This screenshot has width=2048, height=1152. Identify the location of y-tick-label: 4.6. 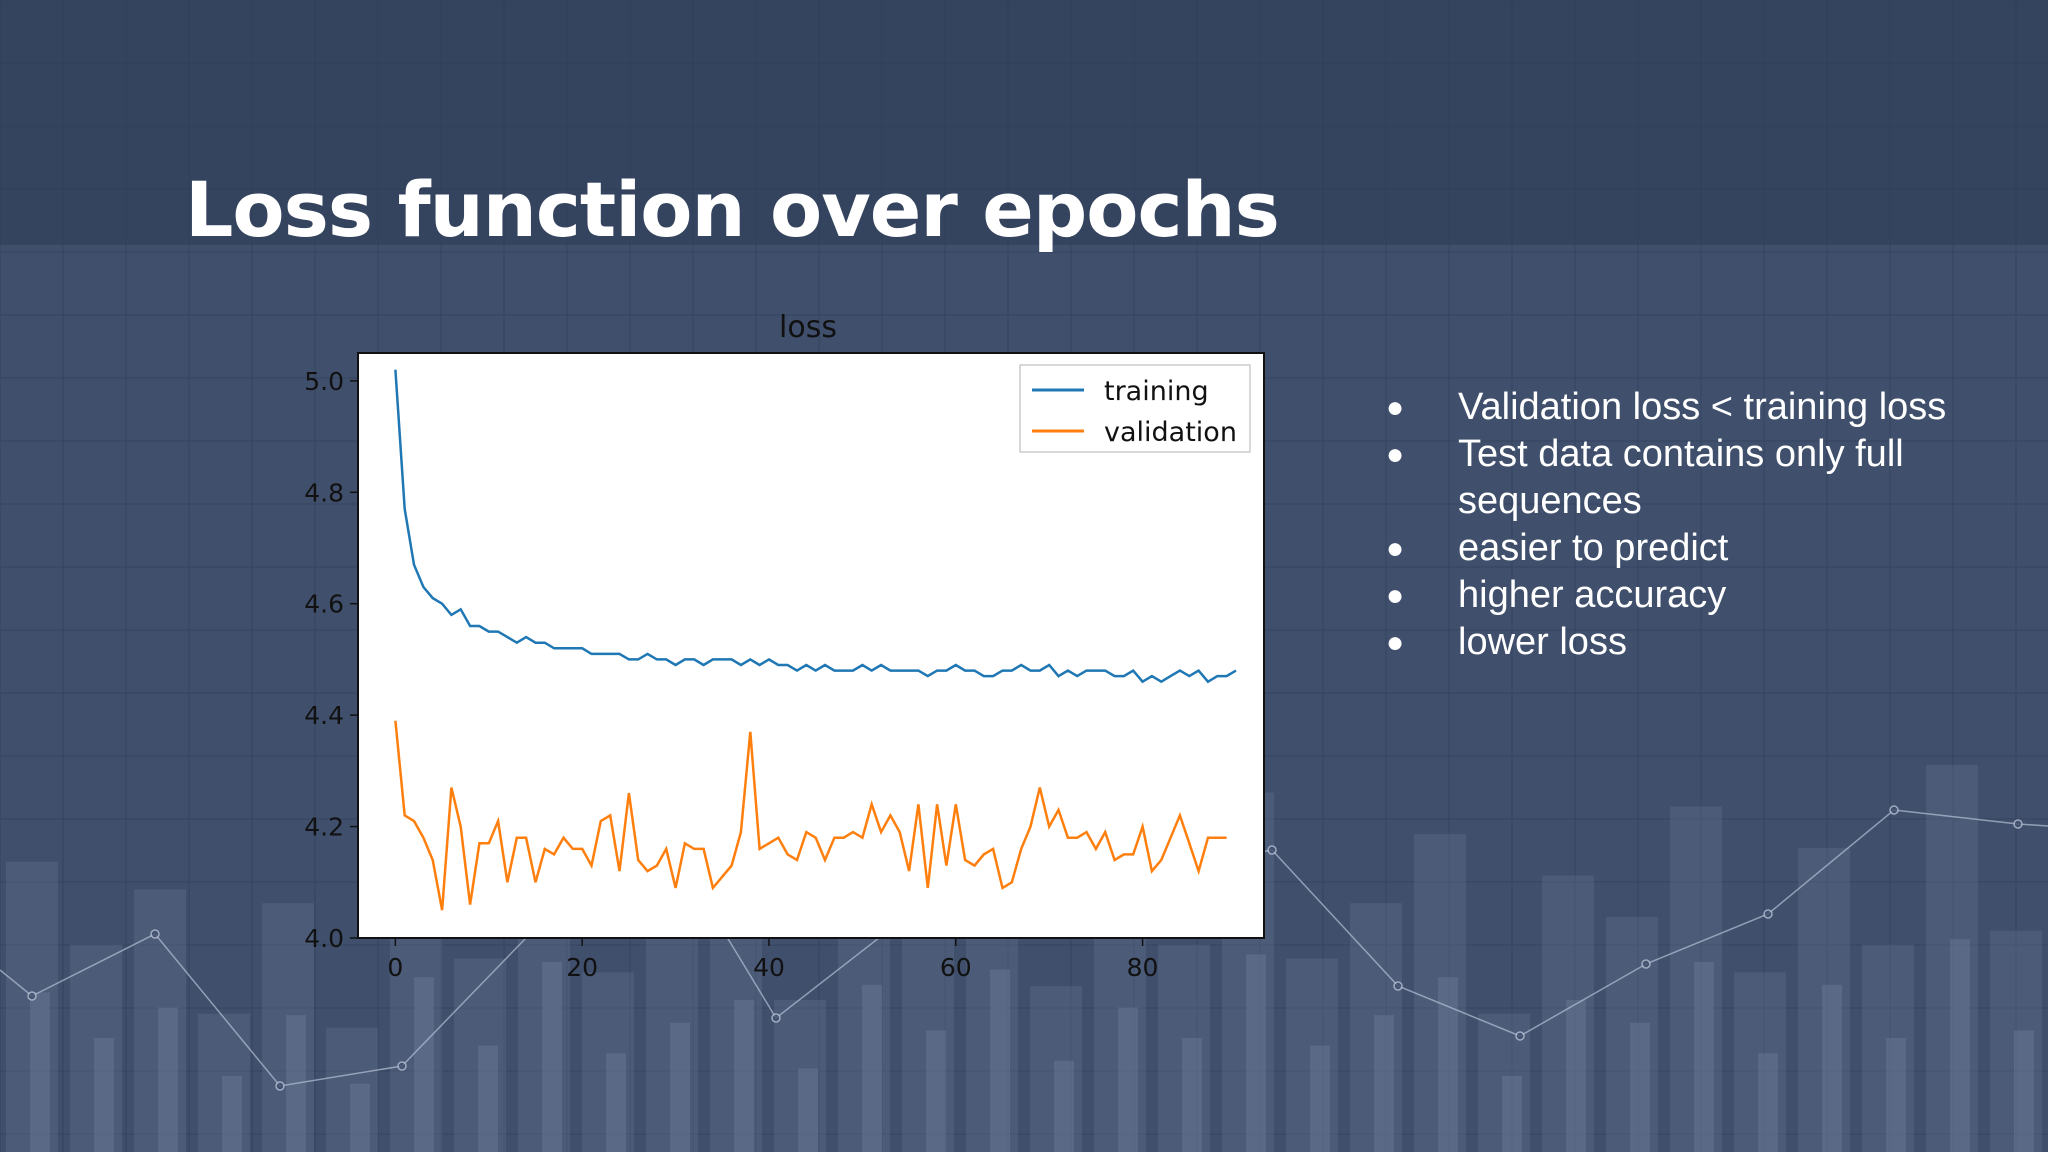
(324, 604).